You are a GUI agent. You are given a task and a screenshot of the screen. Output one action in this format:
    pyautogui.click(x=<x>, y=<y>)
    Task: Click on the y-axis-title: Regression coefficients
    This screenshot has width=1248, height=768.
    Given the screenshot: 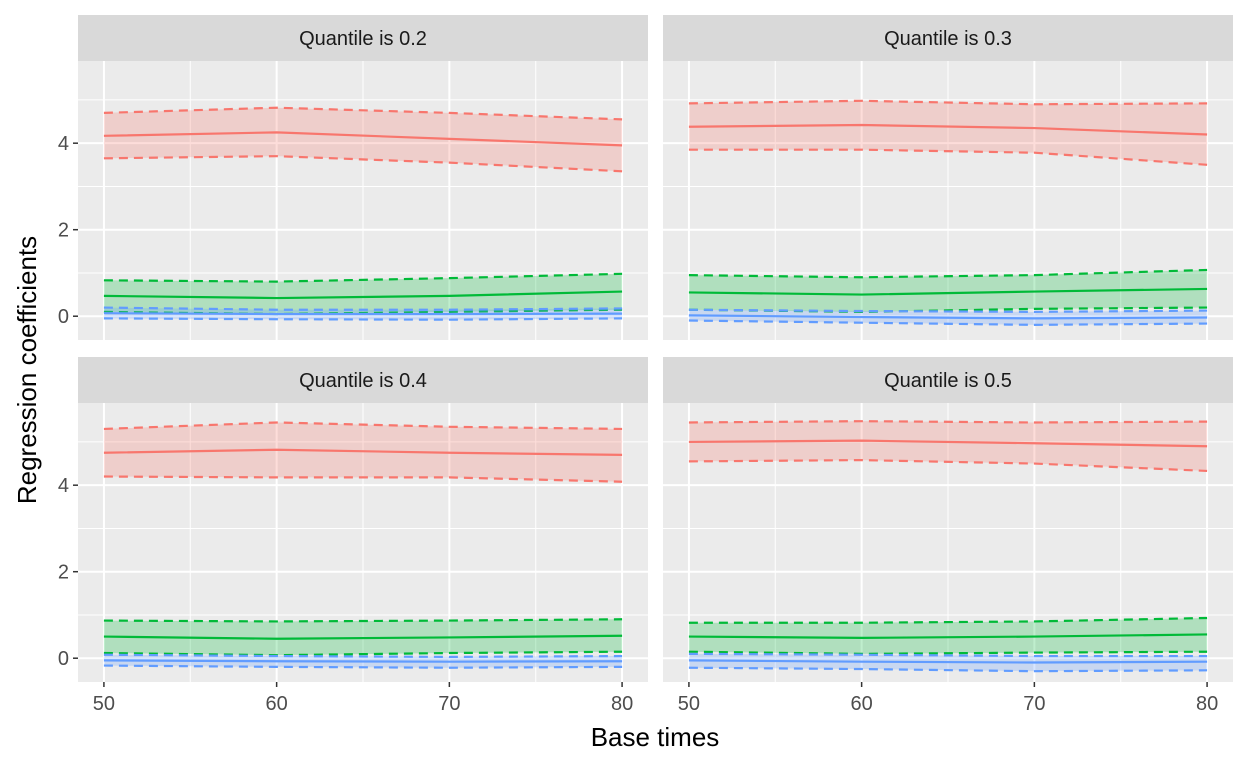 What is the action you would take?
    pyautogui.click(x=27, y=370)
    